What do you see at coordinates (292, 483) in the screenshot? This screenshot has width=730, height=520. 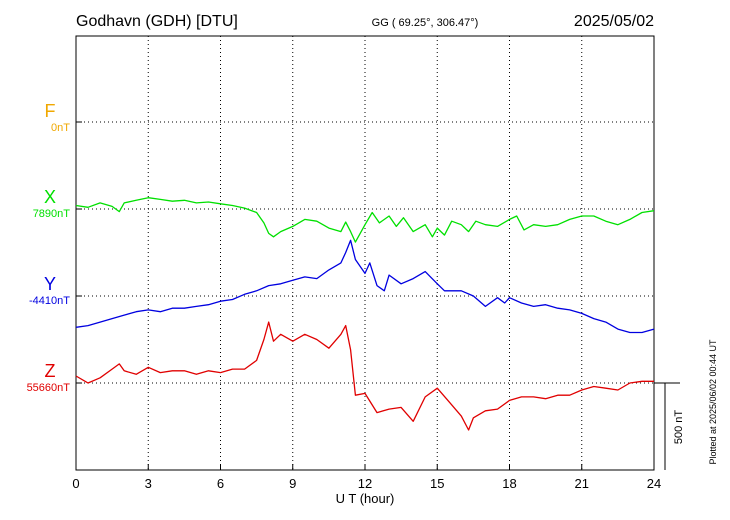 I see `x-tick-label: 9` at bounding box center [292, 483].